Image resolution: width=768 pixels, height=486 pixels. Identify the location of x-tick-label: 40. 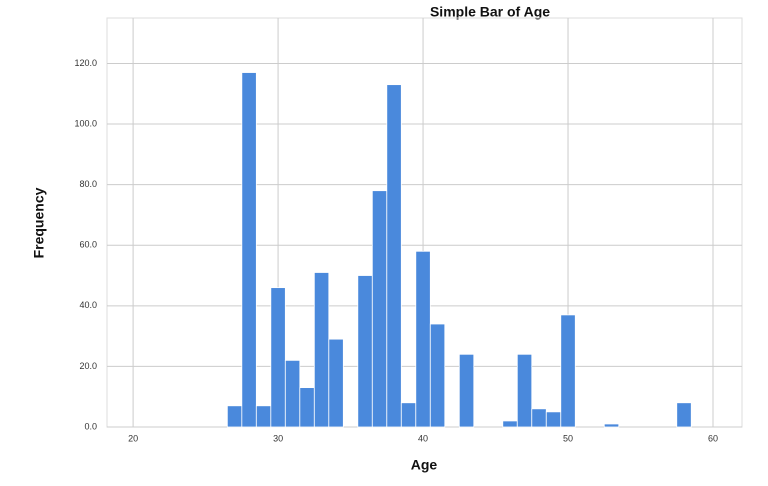
(423, 438).